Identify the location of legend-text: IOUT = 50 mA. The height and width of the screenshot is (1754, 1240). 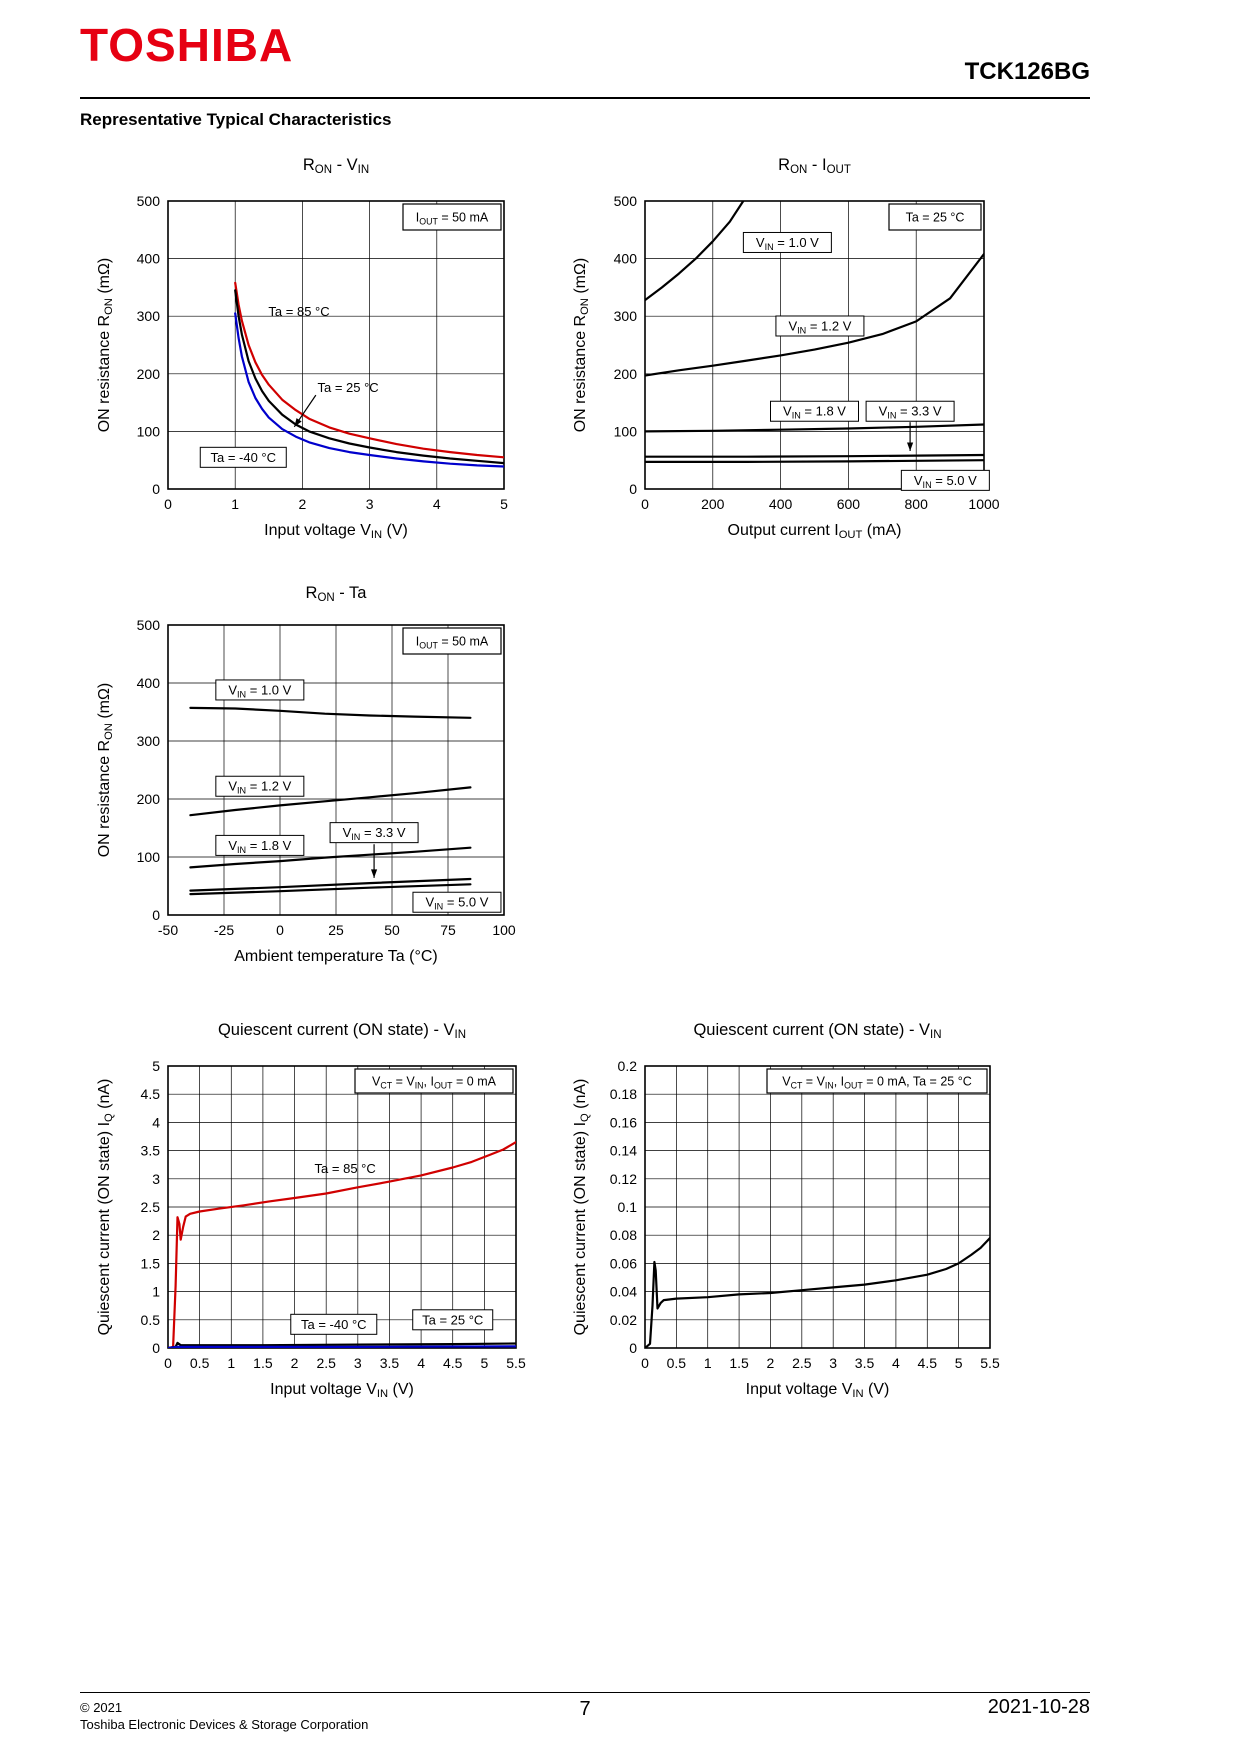
(452, 219).